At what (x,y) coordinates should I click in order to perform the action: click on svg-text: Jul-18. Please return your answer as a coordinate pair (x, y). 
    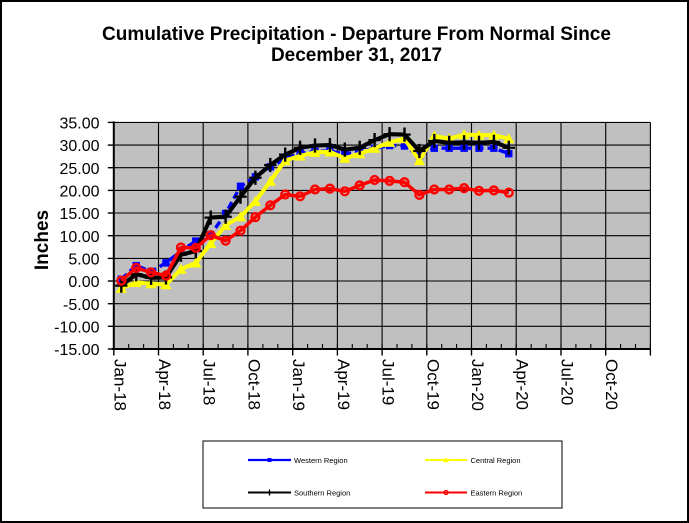
    Looking at the image, I should click on (209, 382).